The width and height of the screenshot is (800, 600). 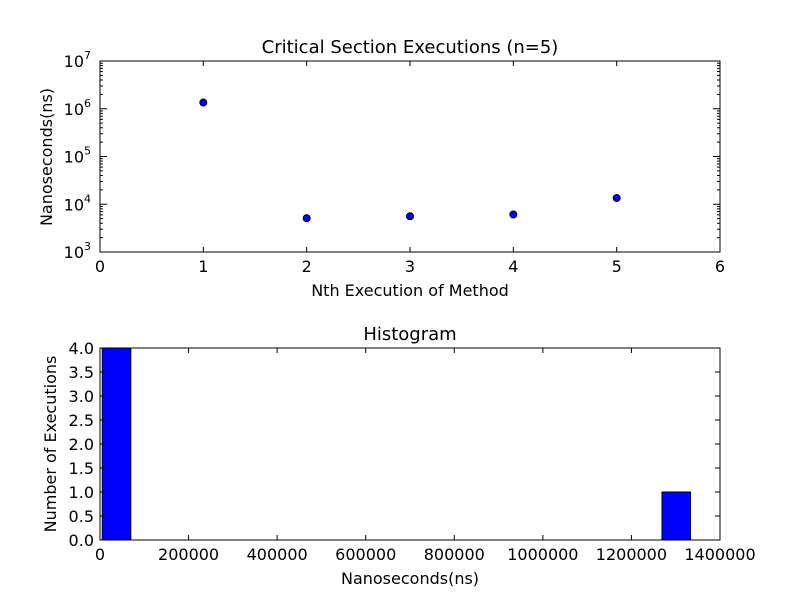 What do you see at coordinates (87, 151) in the screenshot?
I see `scatter-y-tick-exponent: 5` at bounding box center [87, 151].